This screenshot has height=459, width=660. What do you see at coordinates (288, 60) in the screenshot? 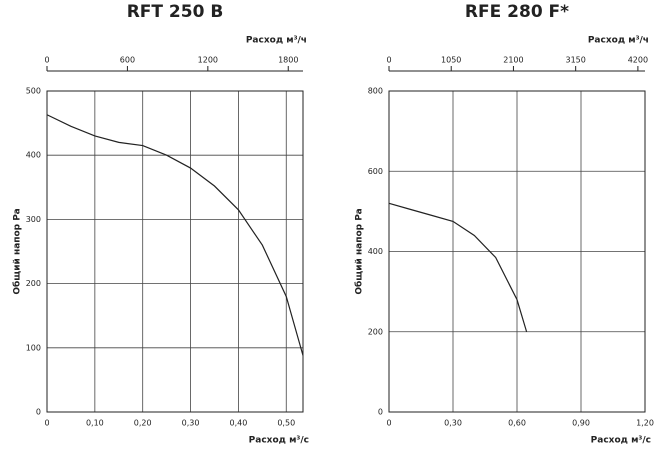
I see `top-tick-label: 1800` at bounding box center [288, 60].